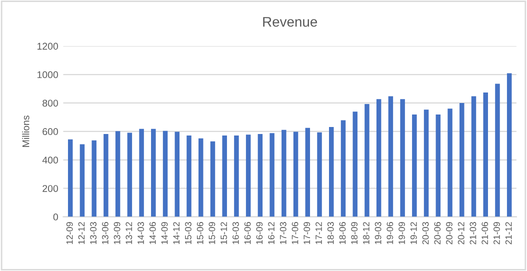 Image resolution: width=527 pixels, height=271 pixels. Describe the element at coordinates (164, 233) in the screenshot. I see `x-tick-label: 14-09` at that location.